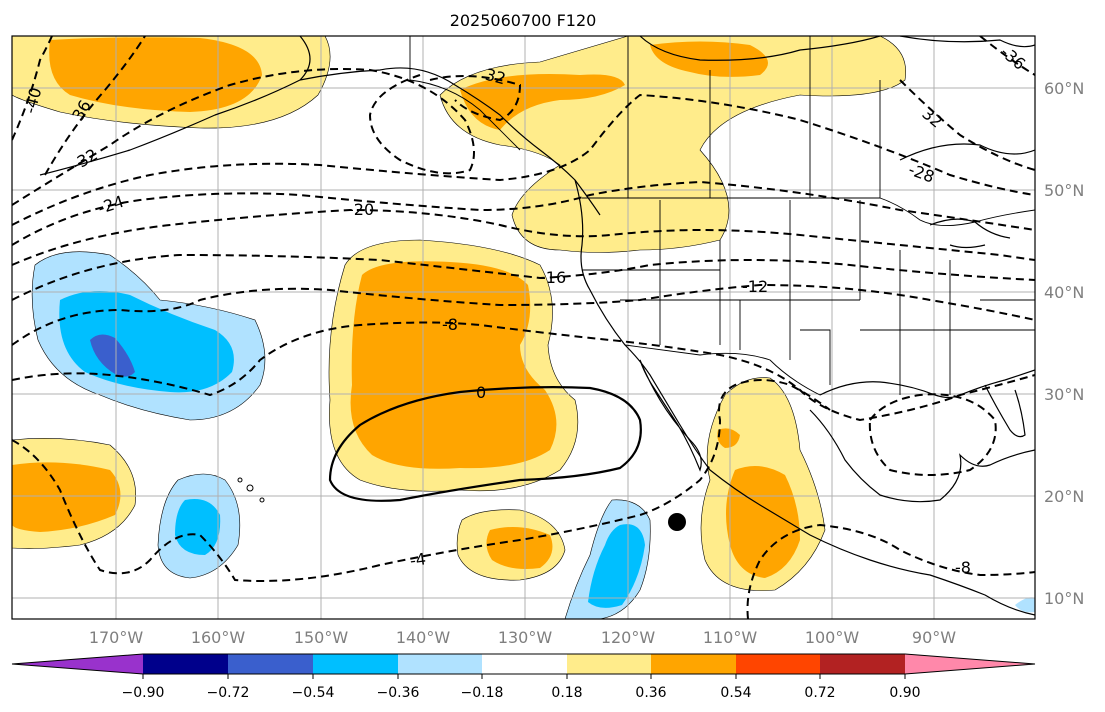 This screenshot has height=712, width=1105. I want to click on colorbar-label-5: −0.18, so click(482, 693).